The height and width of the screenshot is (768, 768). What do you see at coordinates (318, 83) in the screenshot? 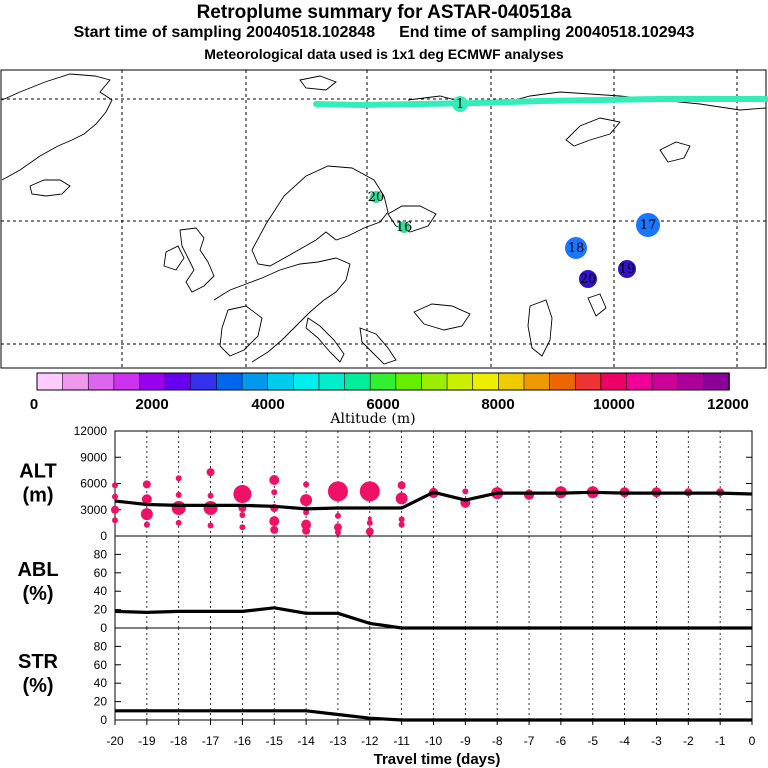
I see `svalbard-coast` at bounding box center [318, 83].